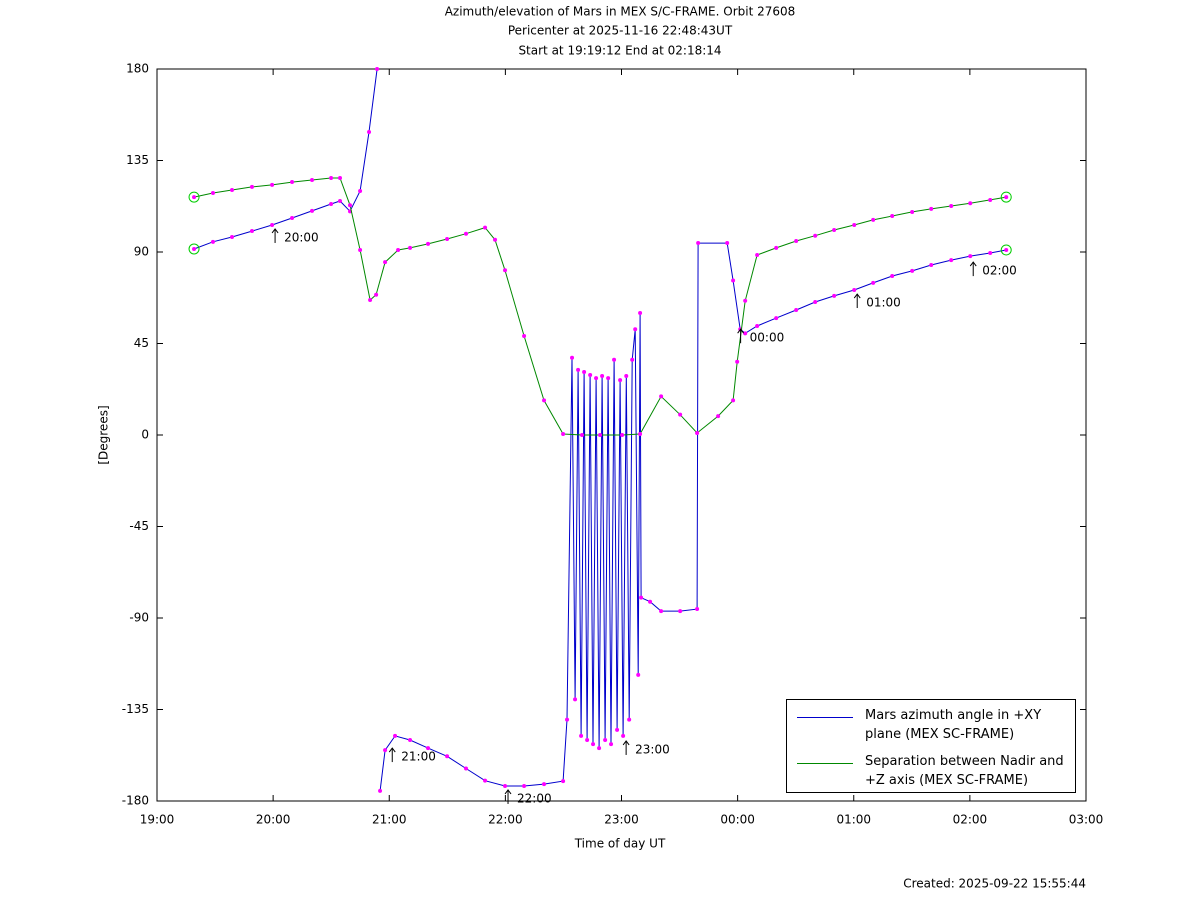 This screenshot has height=901, width=1200. I want to click on annotation-label: 00:00, so click(767, 338).